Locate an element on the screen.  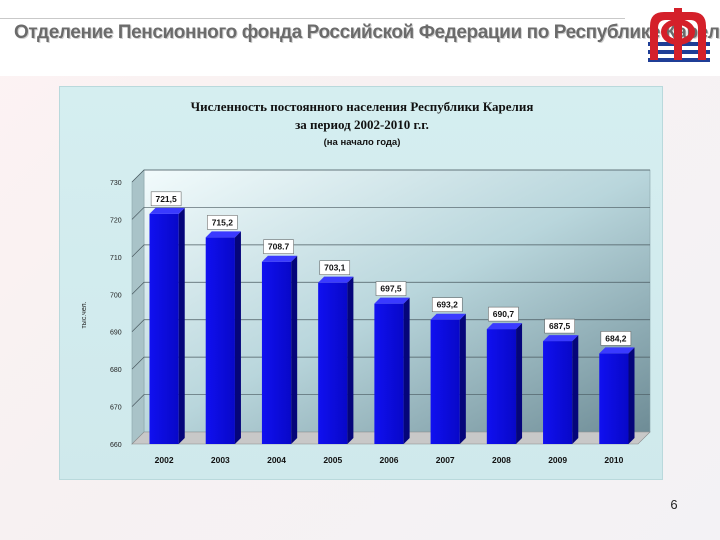
x-tick-label: 2002 is located at coordinates (164, 460).